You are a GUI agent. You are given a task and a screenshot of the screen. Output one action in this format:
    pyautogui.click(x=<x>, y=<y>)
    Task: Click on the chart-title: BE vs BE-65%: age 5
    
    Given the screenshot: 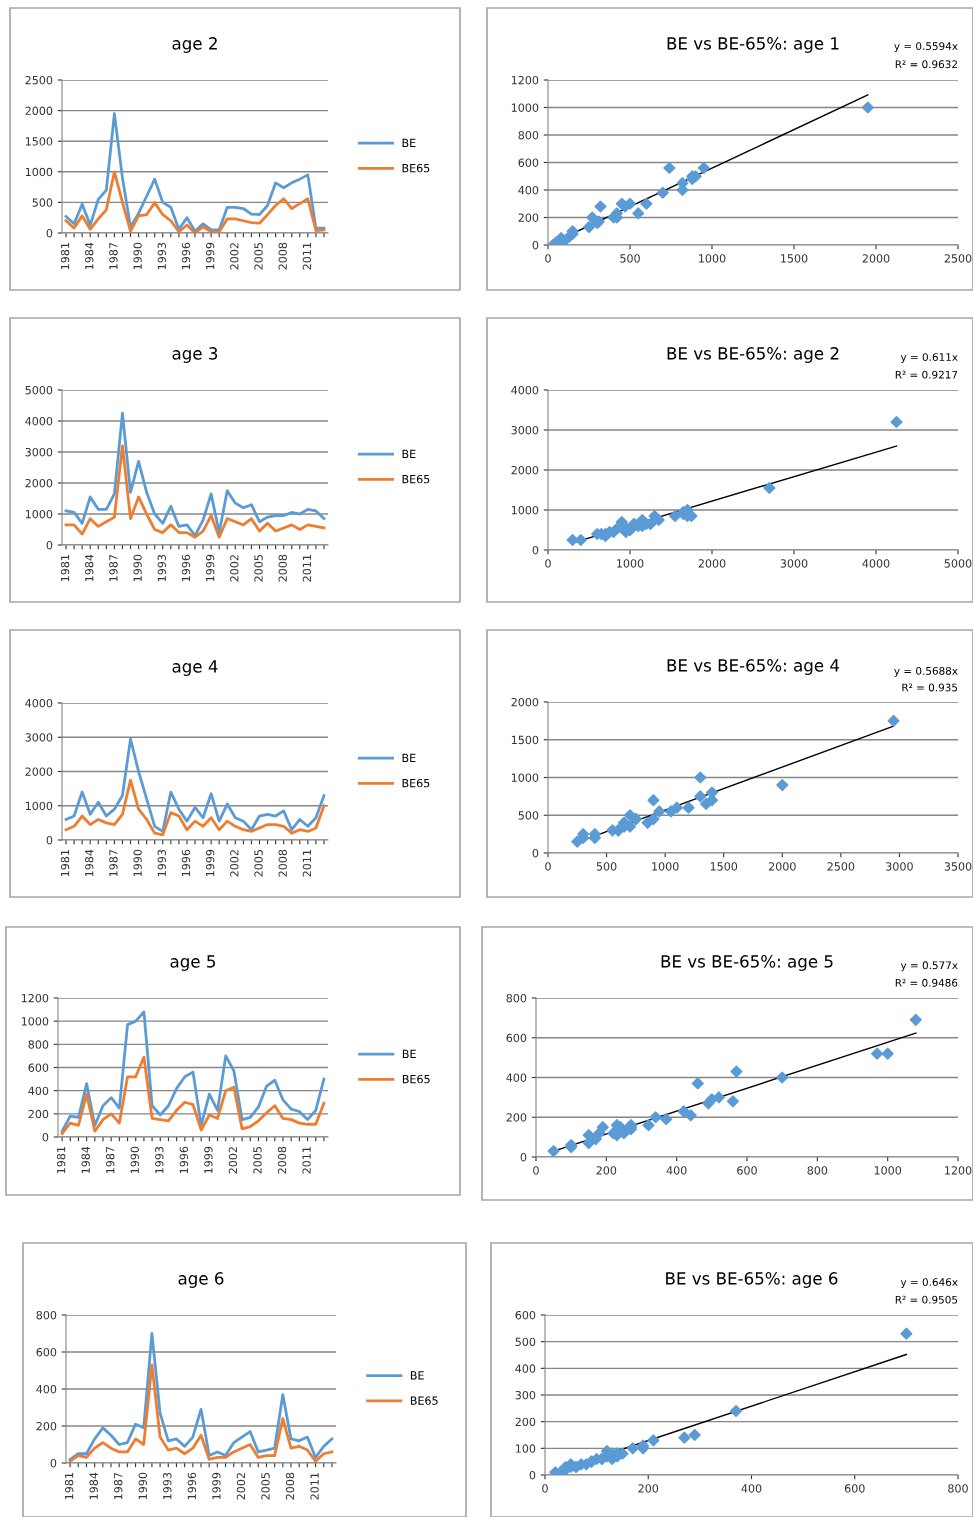 What is the action you would take?
    pyautogui.click(x=747, y=963)
    